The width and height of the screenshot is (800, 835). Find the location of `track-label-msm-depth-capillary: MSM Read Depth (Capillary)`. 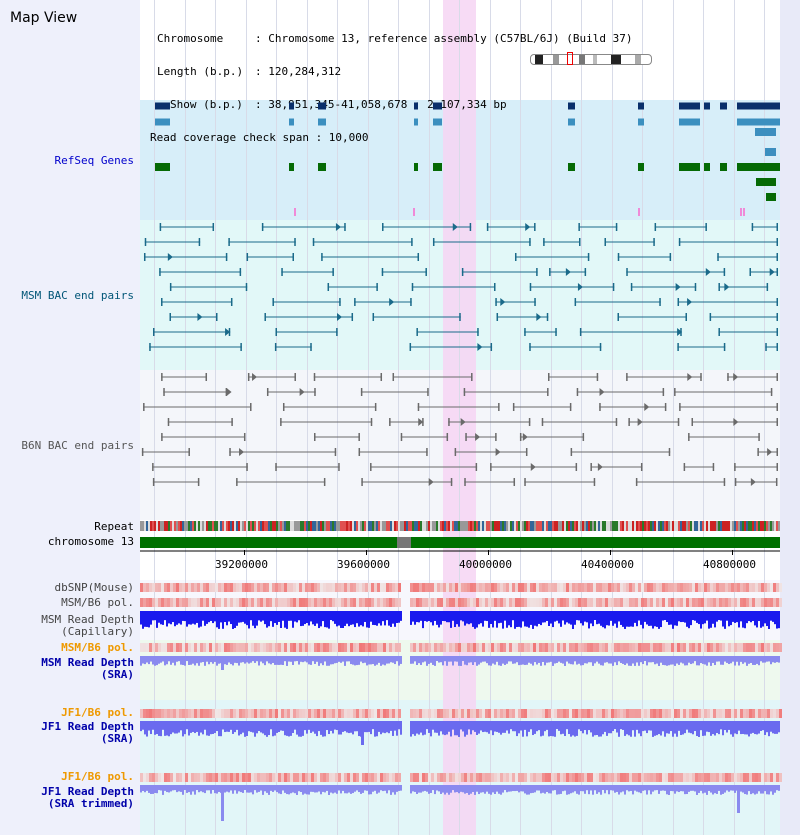

track-label-msm-depth-capillary: MSM Read Depth (Capillary) is located at coordinates (87, 625).